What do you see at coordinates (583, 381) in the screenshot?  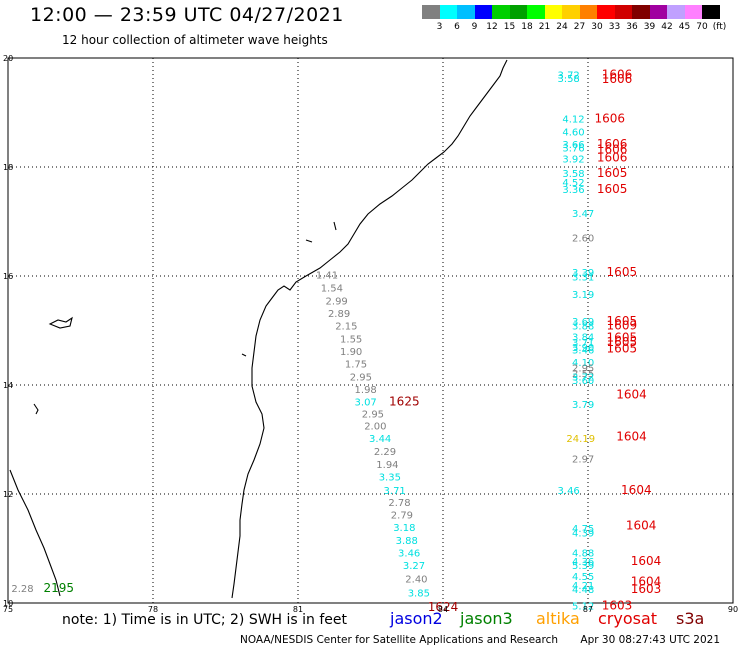 I see `swh-value: 3.60` at bounding box center [583, 381].